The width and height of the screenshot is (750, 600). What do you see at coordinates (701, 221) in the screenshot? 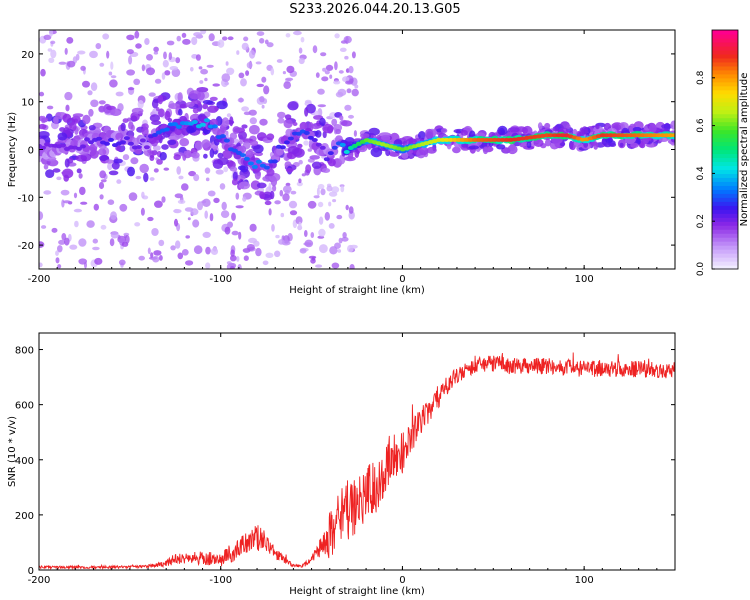
I see `colorbar-tick-label: 0.2` at bounding box center [701, 221].